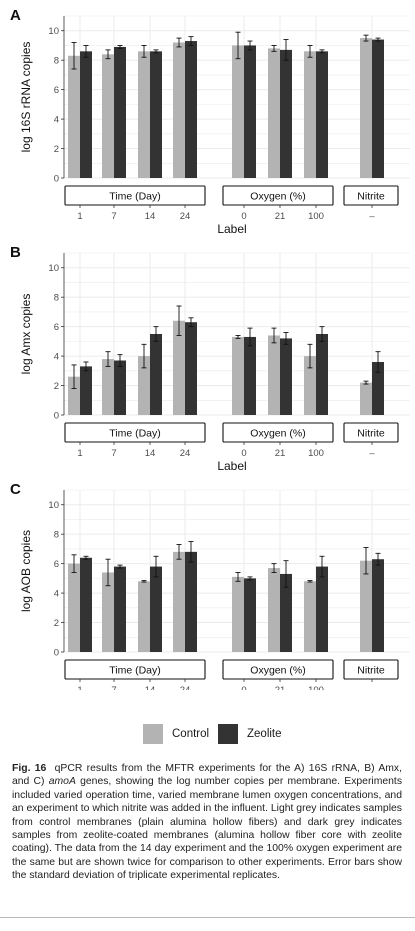 This screenshot has width=415, height=931. I want to click on y-tick-label: 6, so click(56, 564).